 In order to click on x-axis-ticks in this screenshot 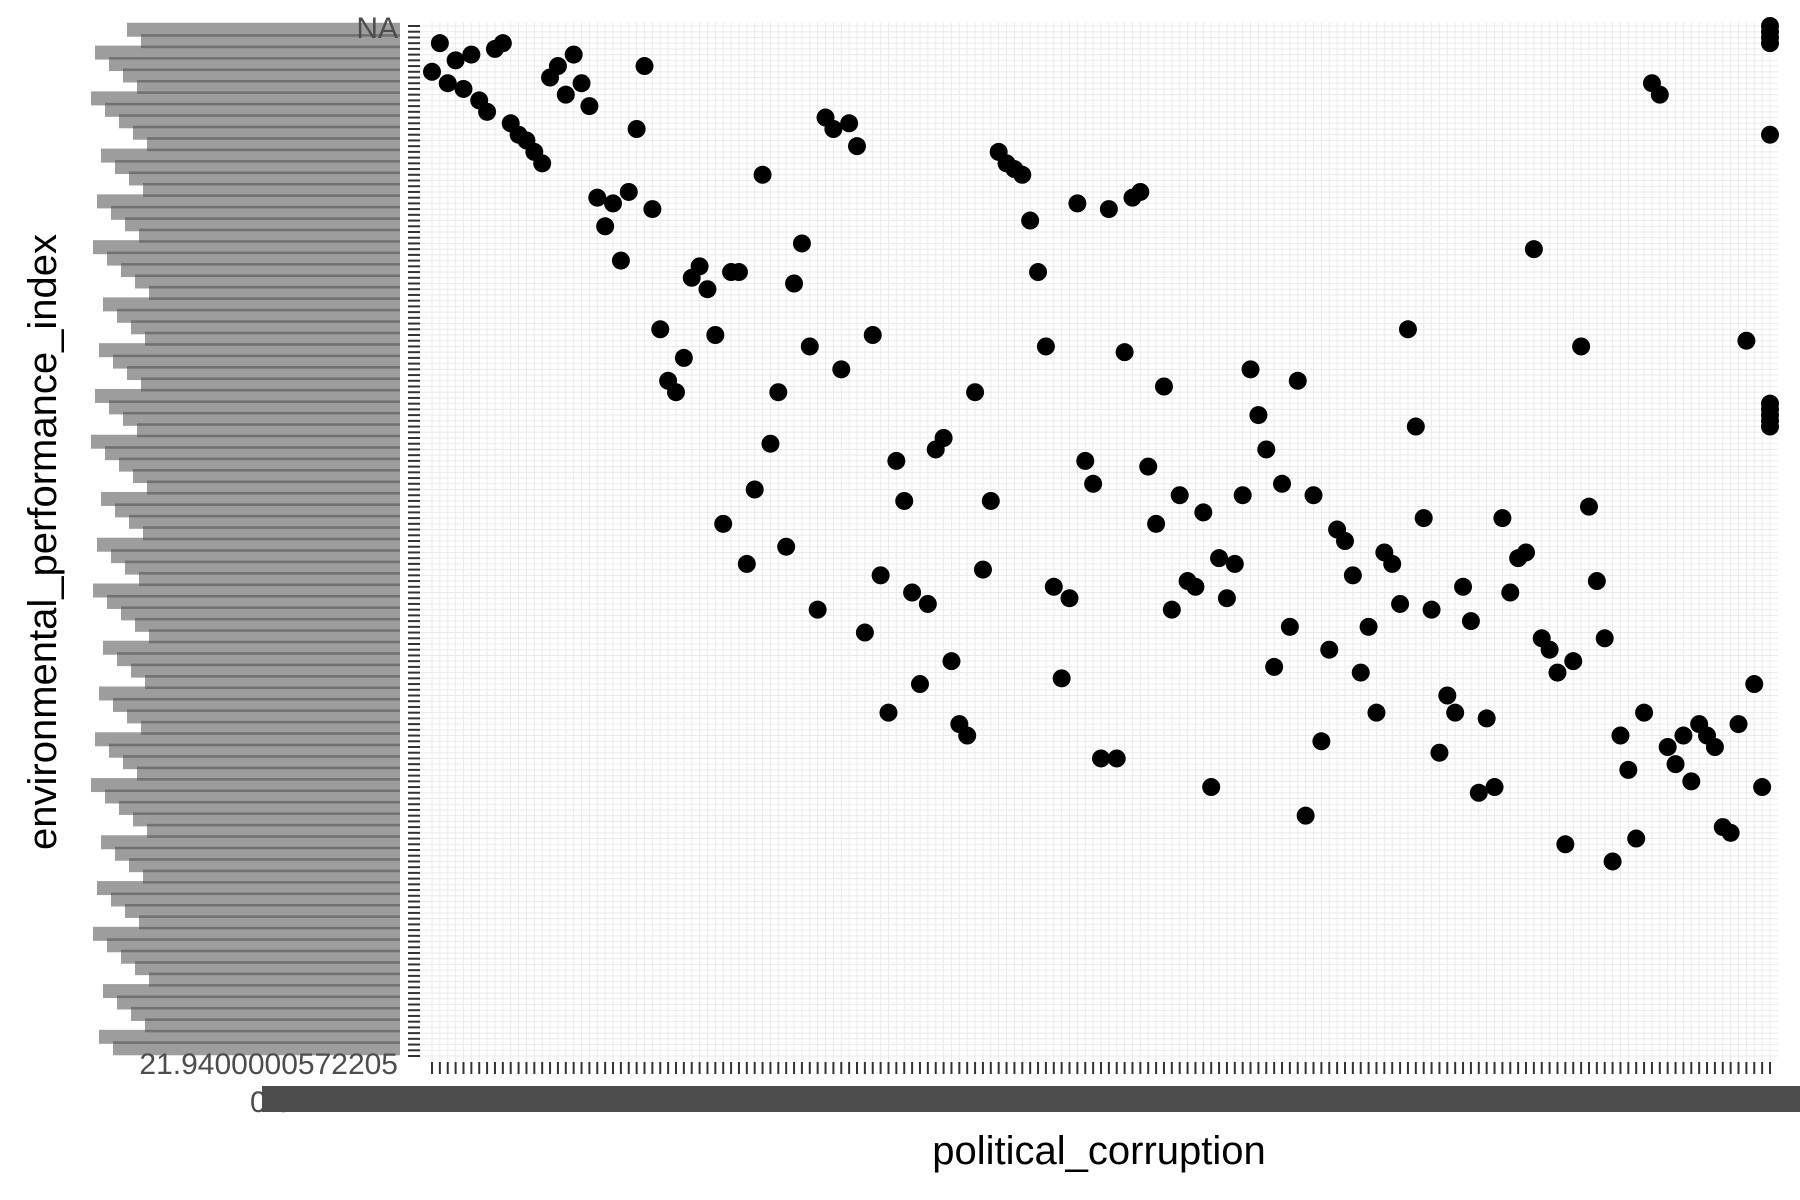, I will do `click(1101, 1068)`.